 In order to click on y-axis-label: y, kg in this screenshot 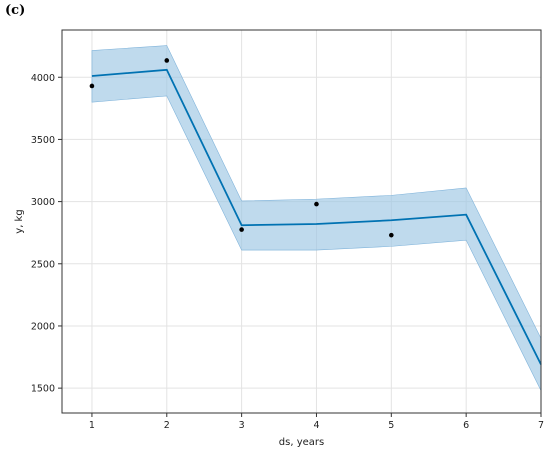, I will do `click(19, 221)`.